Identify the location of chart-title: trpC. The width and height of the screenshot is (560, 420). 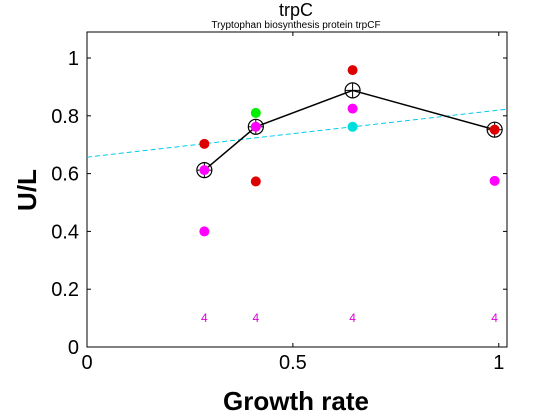
(296, 10).